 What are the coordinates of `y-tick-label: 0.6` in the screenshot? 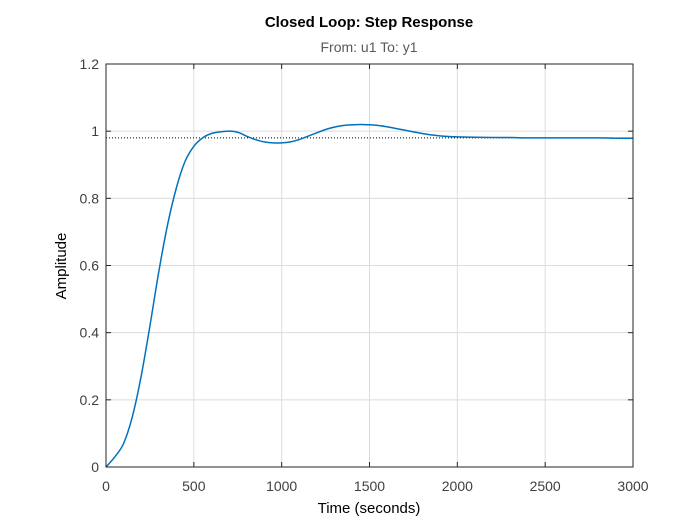 It's located at (90, 266).